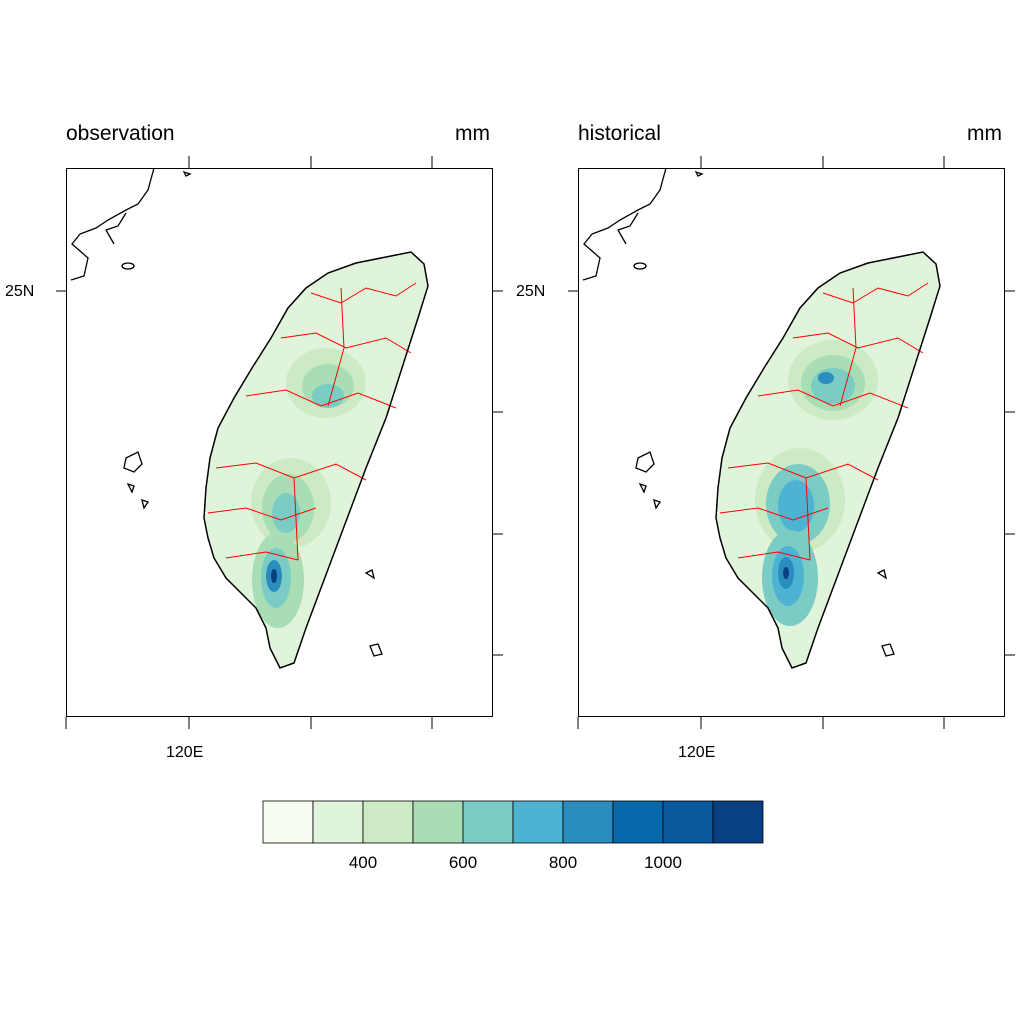 This screenshot has width=1024, height=1024. I want to click on panel-1-precip-s4, so click(274, 576).